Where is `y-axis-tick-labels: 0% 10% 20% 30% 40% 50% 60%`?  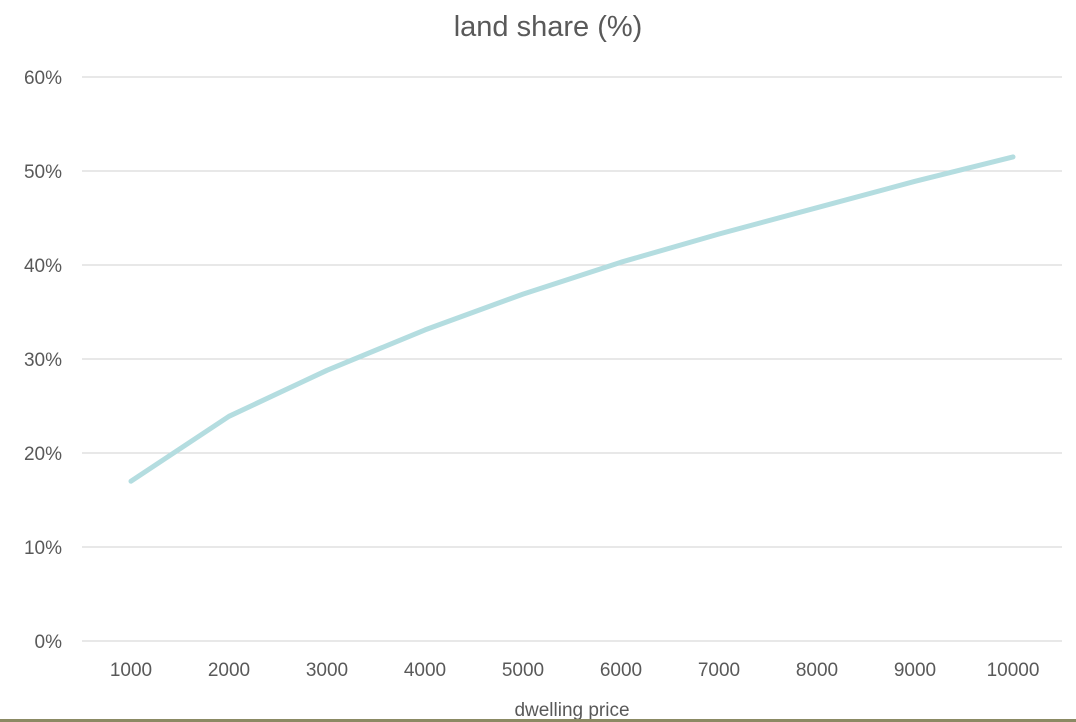 y-axis-tick-labels: 0% 10% 20% 30% 40% 50% 60% is located at coordinates (43, 360).